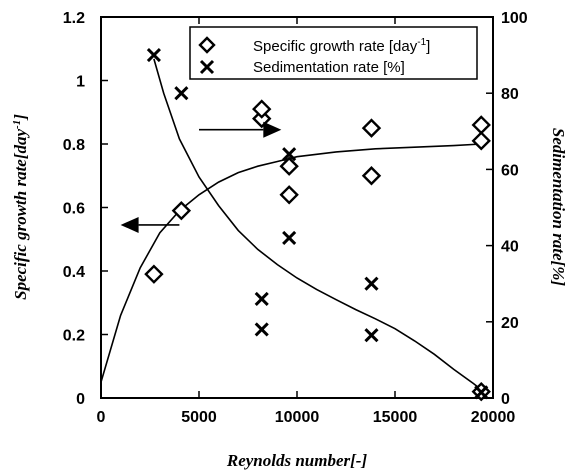 The image size is (565, 475). What do you see at coordinates (80, 82) in the screenshot?
I see `y-left-tick-label: 1` at bounding box center [80, 82].